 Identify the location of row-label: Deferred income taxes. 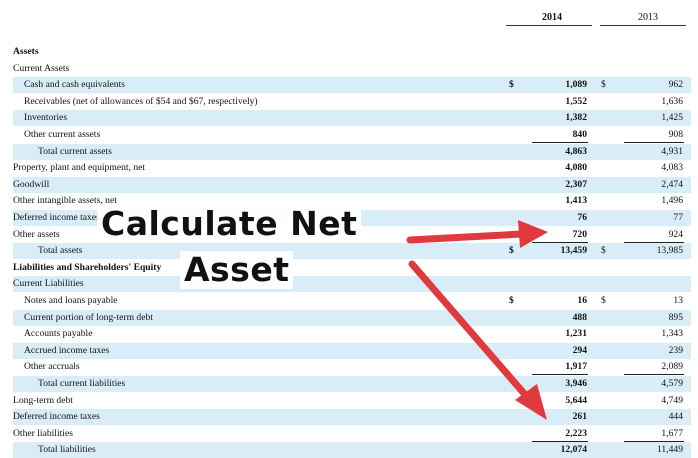
(56, 217).